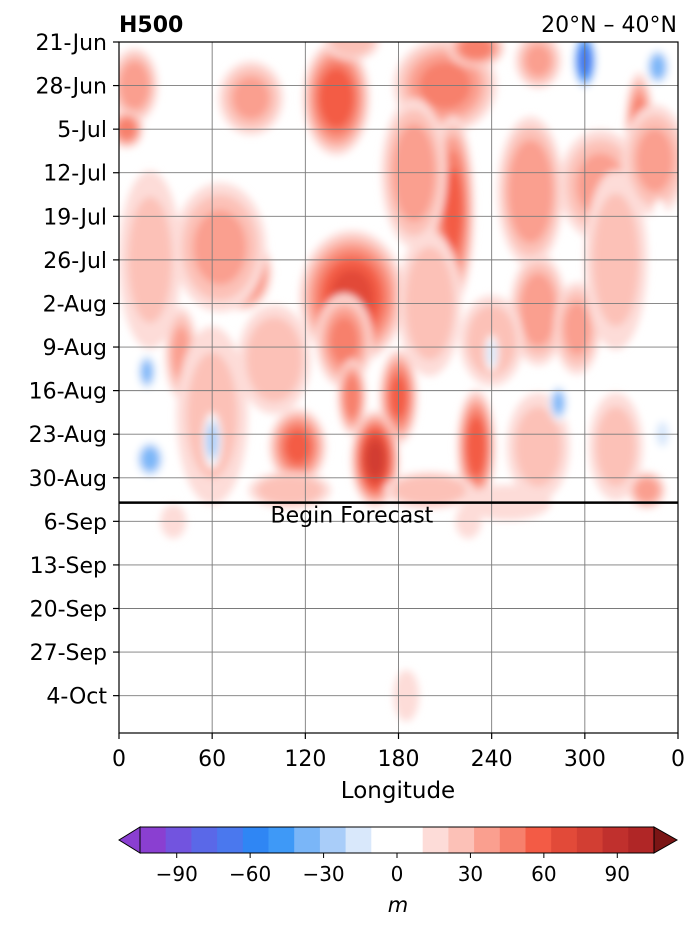 The height and width of the screenshot is (929, 697). What do you see at coordinates (305, 759) in the screenshot?
I see `x-tick-label: 120` at bounding box center [305, 759].